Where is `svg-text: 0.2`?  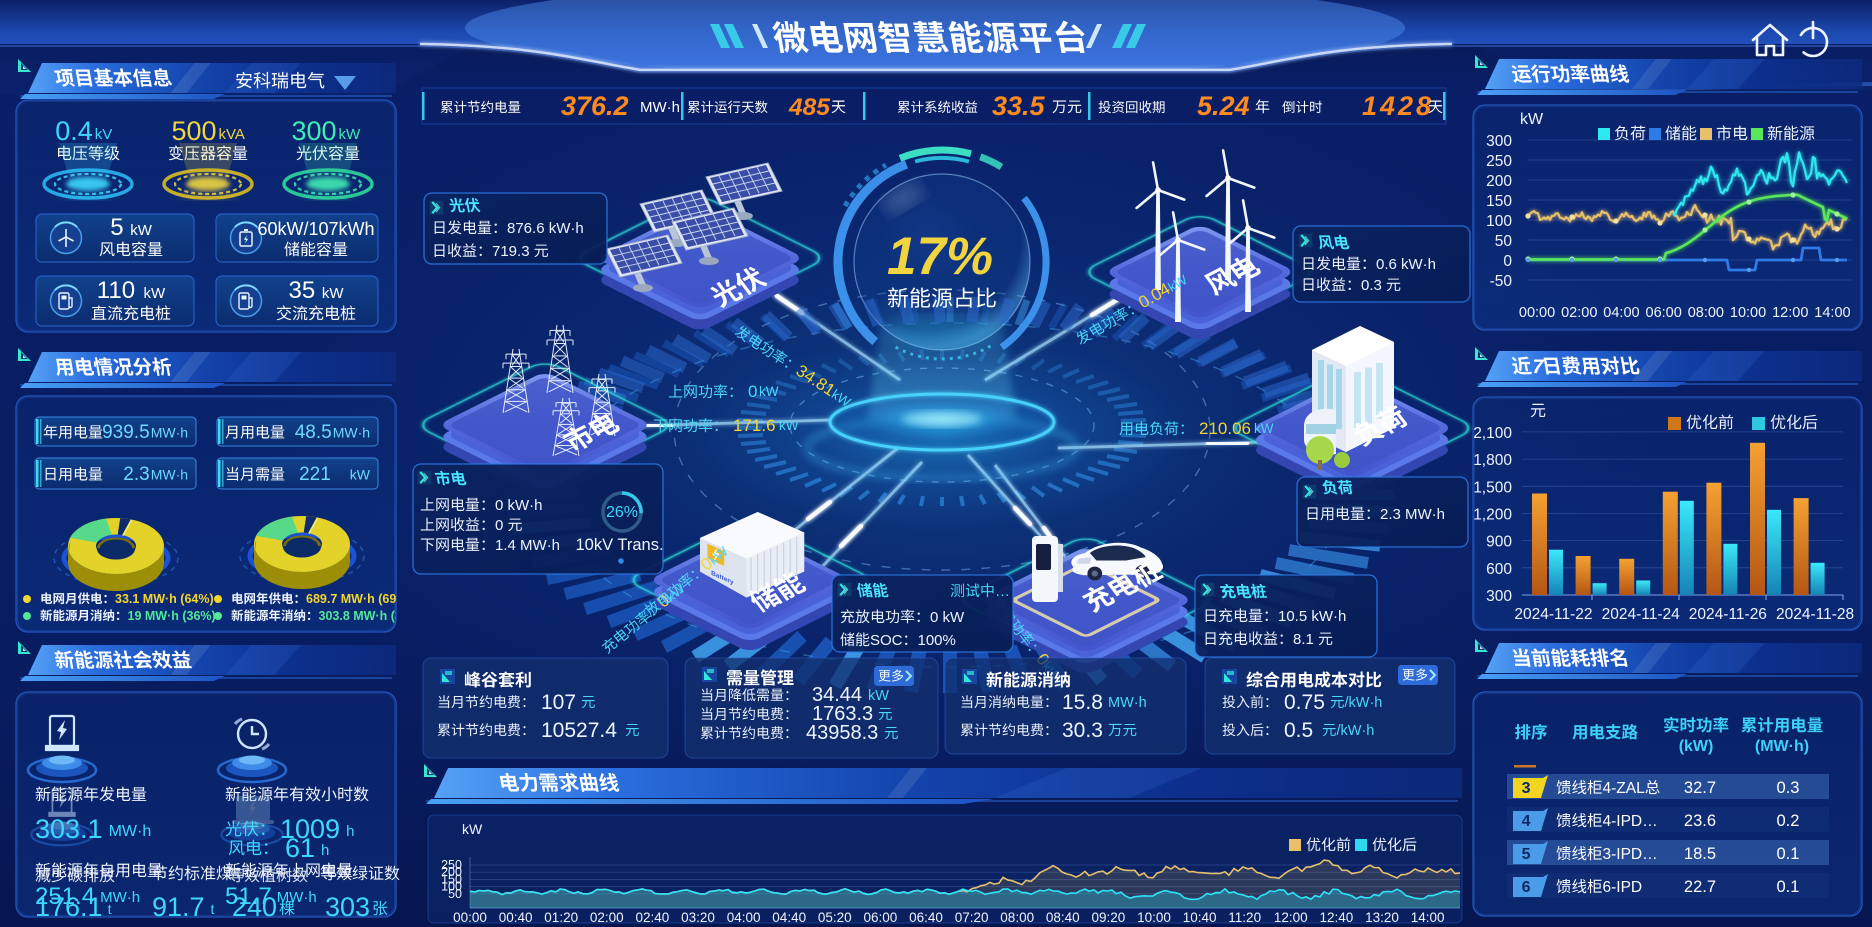 svg-text: 0.2 is located at coordinates (1788, 821).